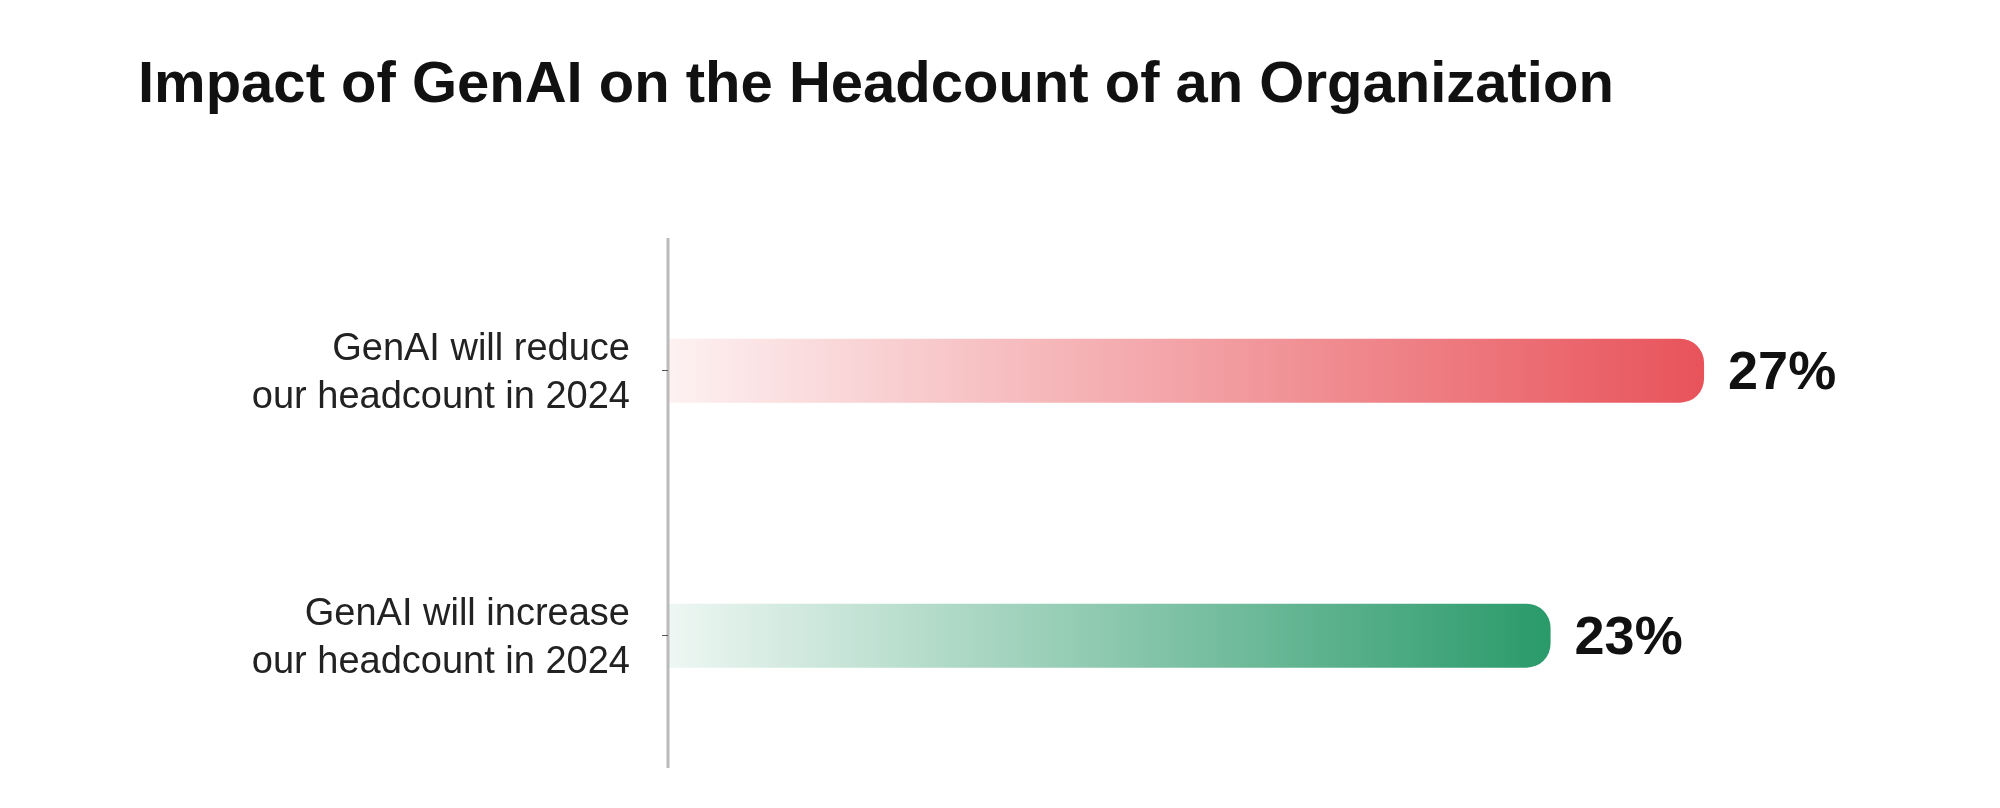 This screenshot has width=2000, height=808. Describe the element at coordinates (440, 635) in the screenshot. I see `y-tick-label: GenAI will increase our headcount in 2024` at that location.